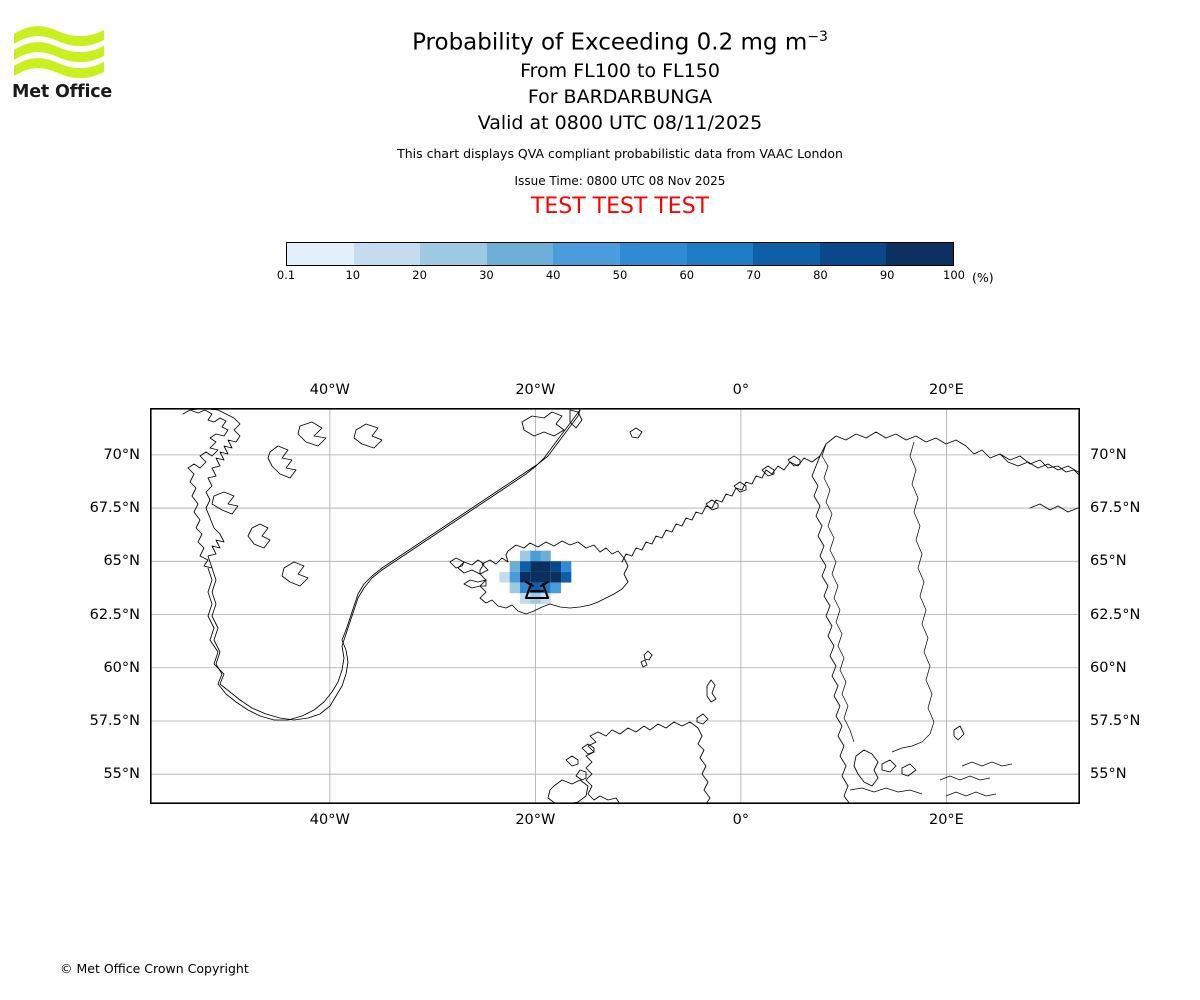 This screenshot has height=1000, width=1200. I want to click on met-office-logo-text: Met Office, so click(62, 92).